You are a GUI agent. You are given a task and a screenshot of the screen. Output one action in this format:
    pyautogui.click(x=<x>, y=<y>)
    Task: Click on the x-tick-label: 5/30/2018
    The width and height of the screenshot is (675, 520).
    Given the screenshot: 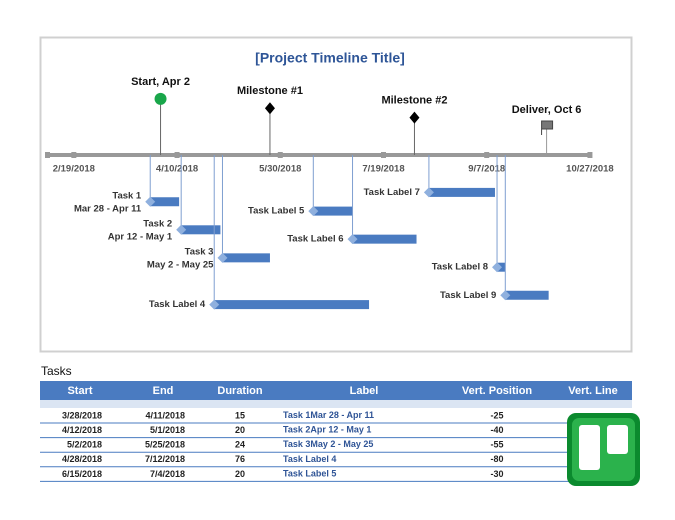 What is the action you would take?
    pyautogui.click(x=280, y=169)
    